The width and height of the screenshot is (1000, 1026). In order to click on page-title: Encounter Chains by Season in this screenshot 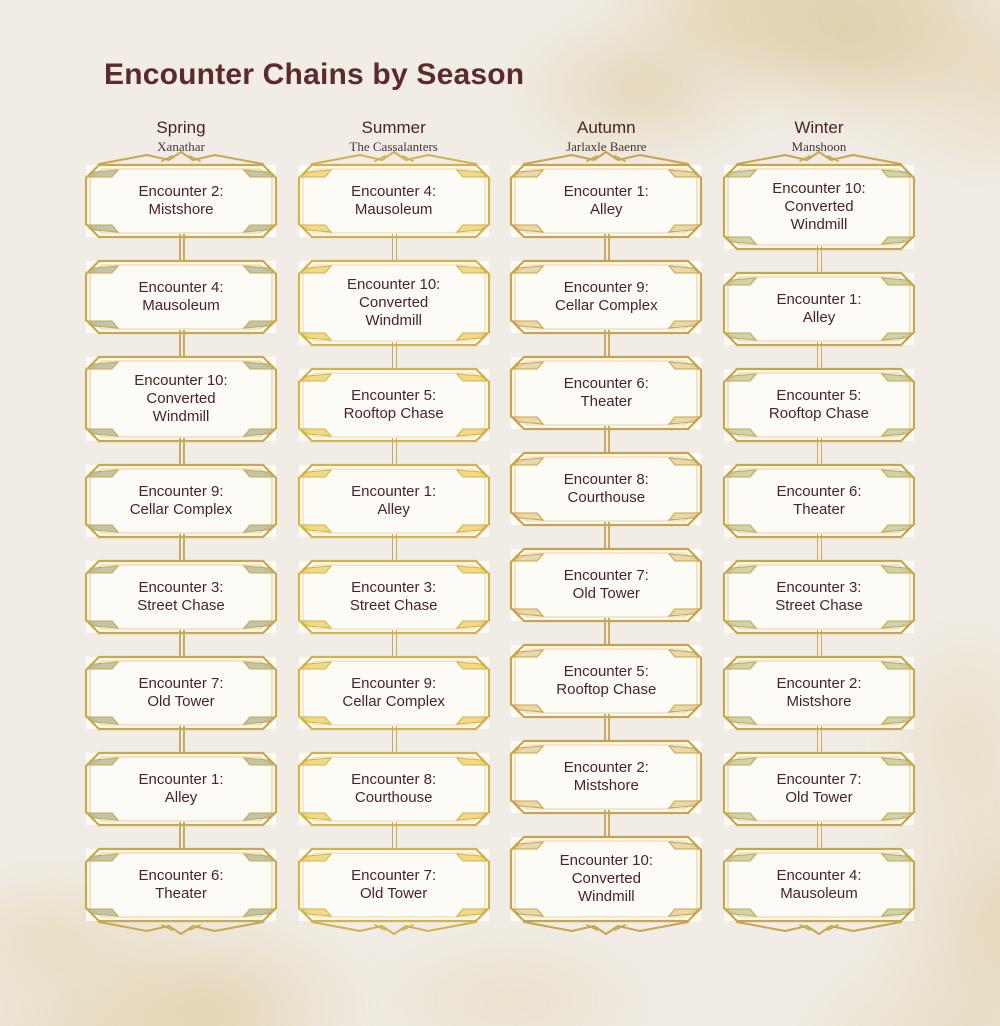, I will do `click(314, 74)`.